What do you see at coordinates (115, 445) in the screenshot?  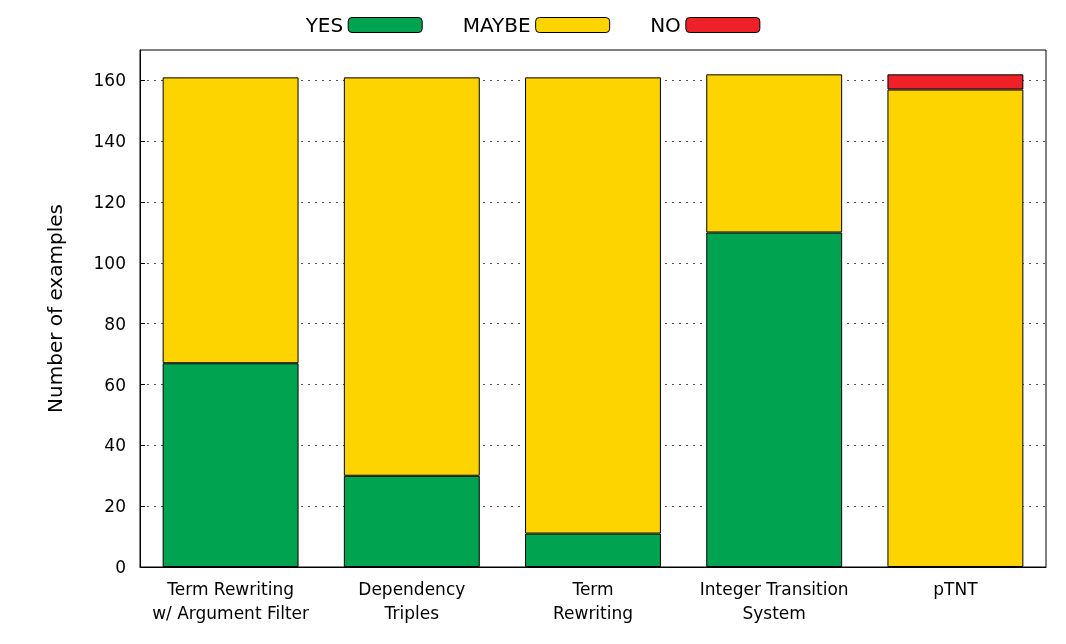 I see `y-tick-label: 40` at bounding box center [115, 445].